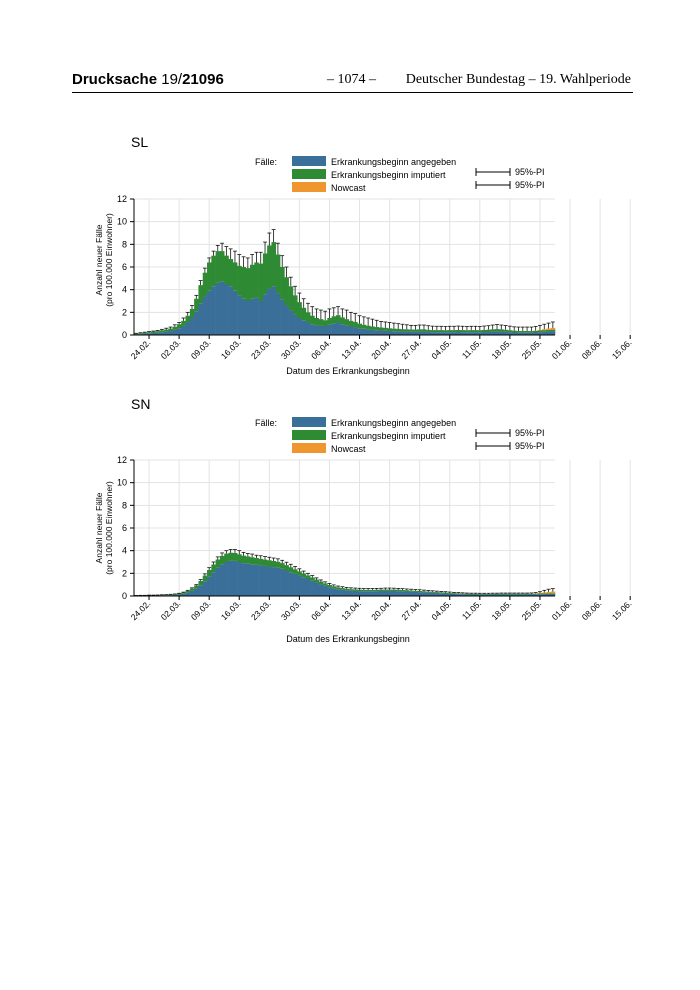 The image size is (700, 990). What do you see at coordinates (141, 610) in the screenshot?
I see `x-tick-label: 24.02.` at bounding box center [141, 610].